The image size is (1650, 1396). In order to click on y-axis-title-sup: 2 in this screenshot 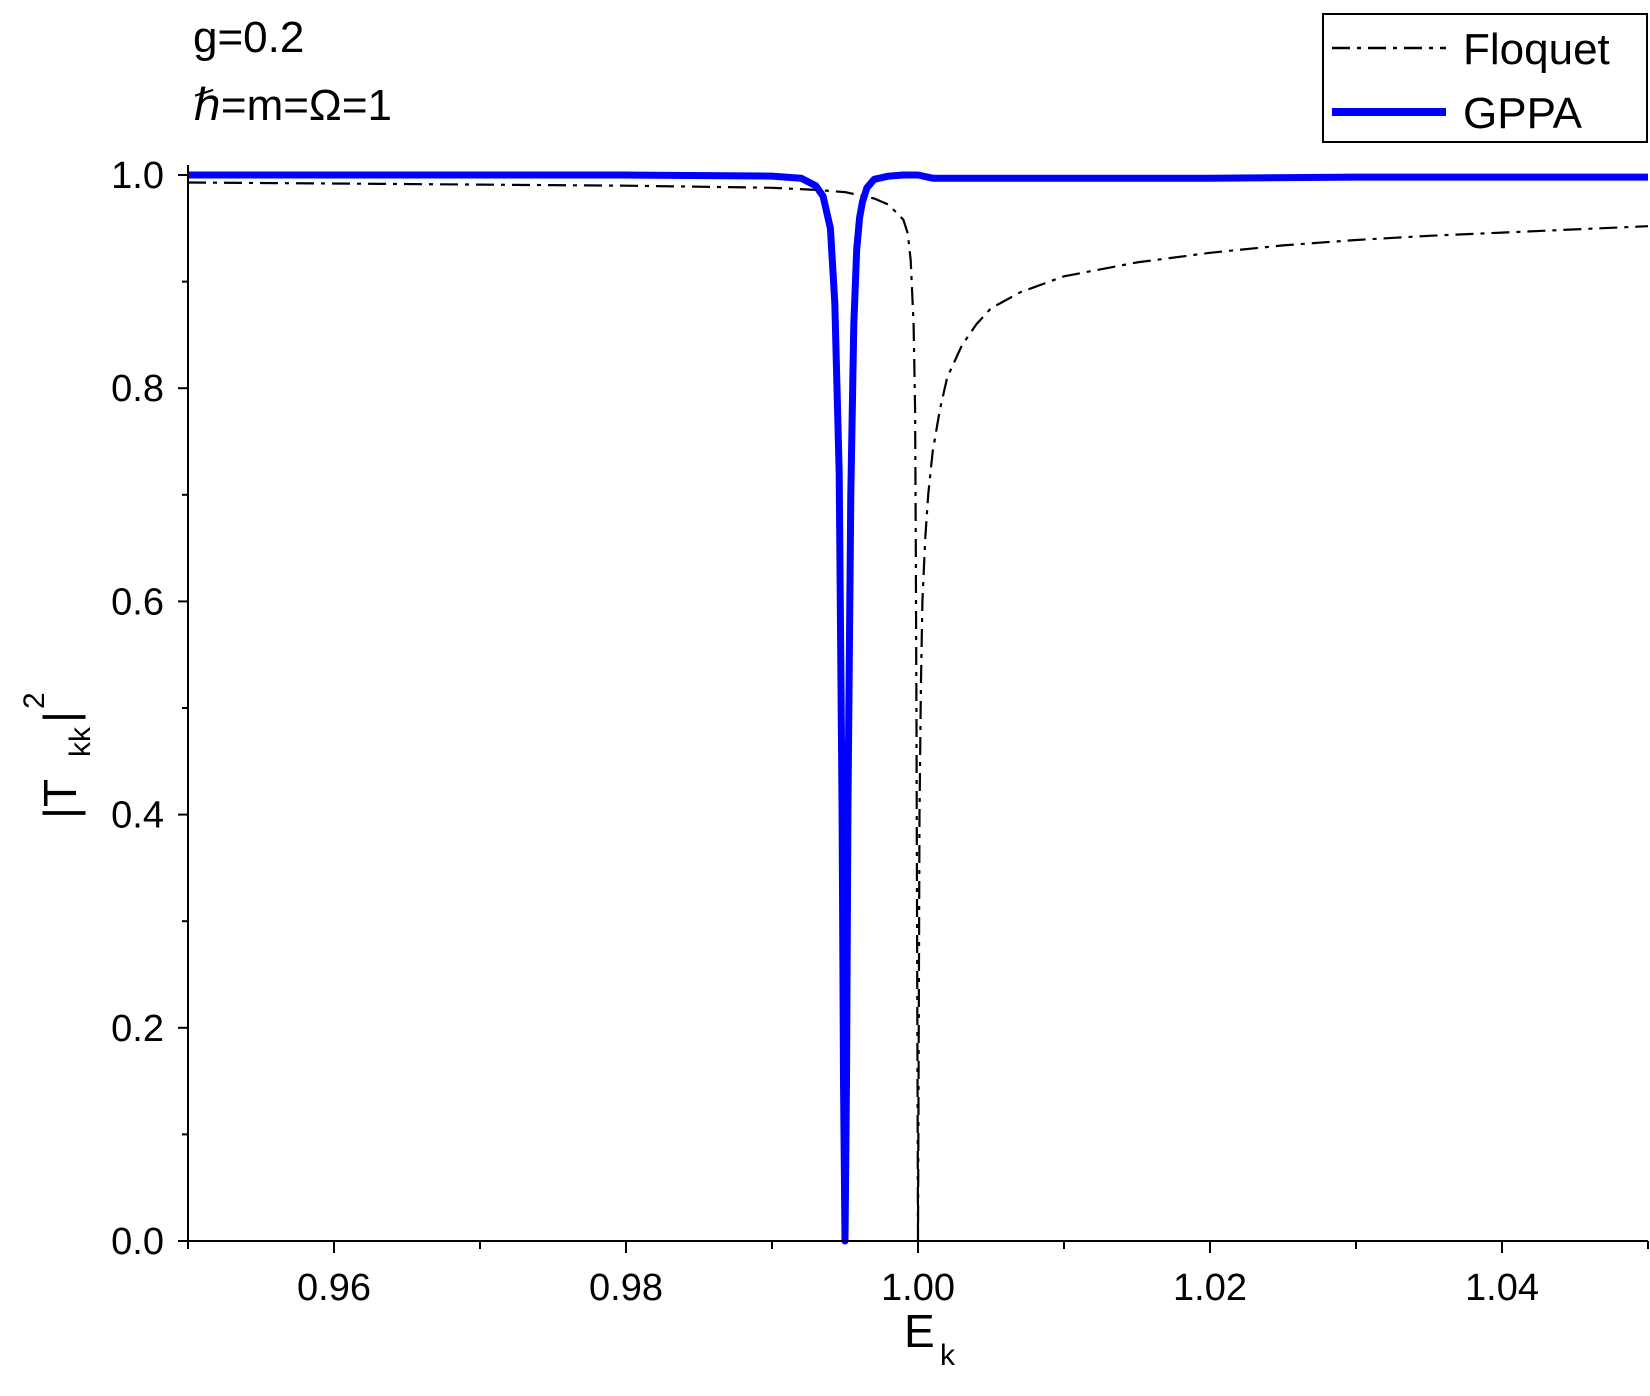, I will do `click(34, 700)`.